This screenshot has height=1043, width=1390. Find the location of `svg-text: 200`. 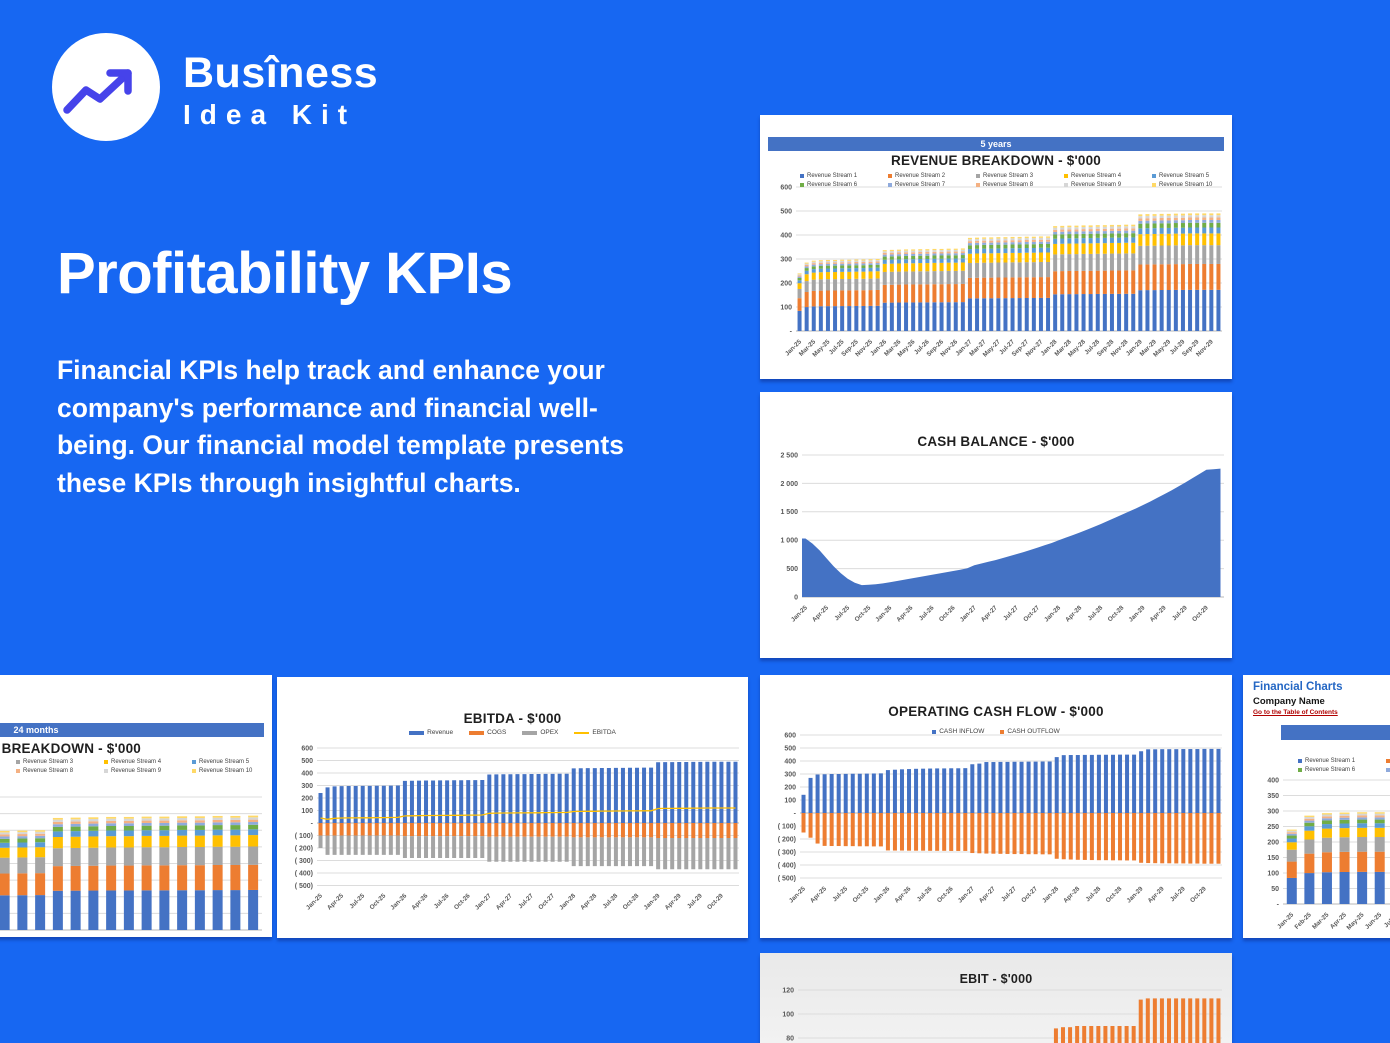

svg-text: 200 is located at coordinates (1273, 842).